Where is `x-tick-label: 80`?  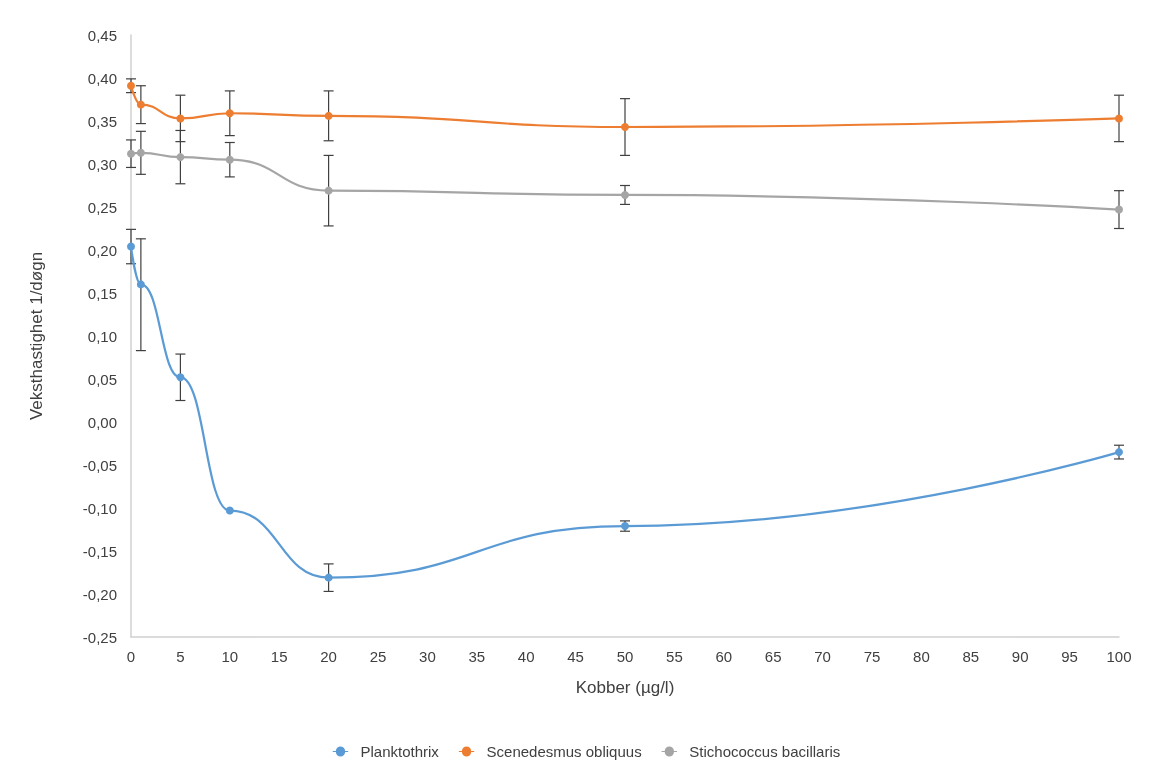 x-tick-label: 80 is located at coordinates (921, 656).